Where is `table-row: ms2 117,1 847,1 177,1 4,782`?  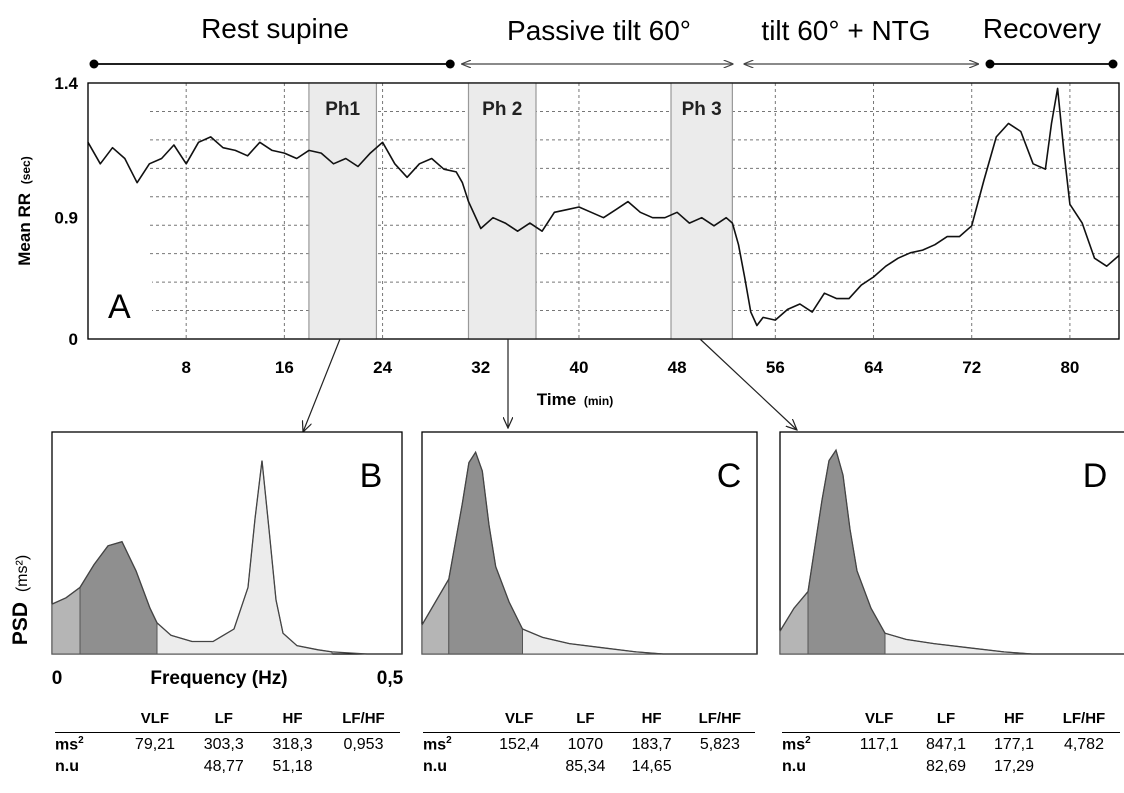 table-row: ms2 117,1 847,1 177,1 4,782 is located at coordinates (951, 745).